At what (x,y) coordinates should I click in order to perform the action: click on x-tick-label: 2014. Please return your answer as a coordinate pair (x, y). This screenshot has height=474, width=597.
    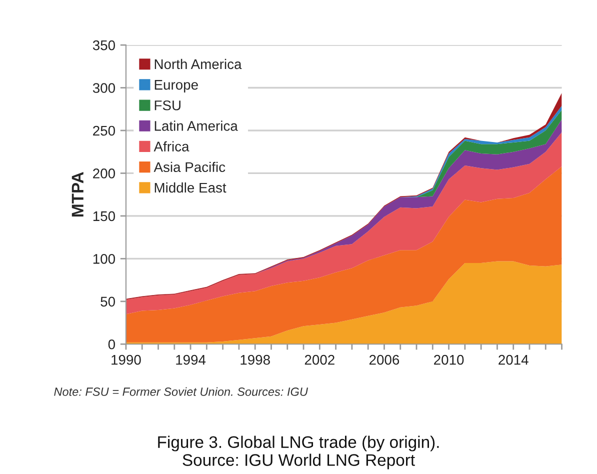
    Looking at the image, I should click on (513, 359).